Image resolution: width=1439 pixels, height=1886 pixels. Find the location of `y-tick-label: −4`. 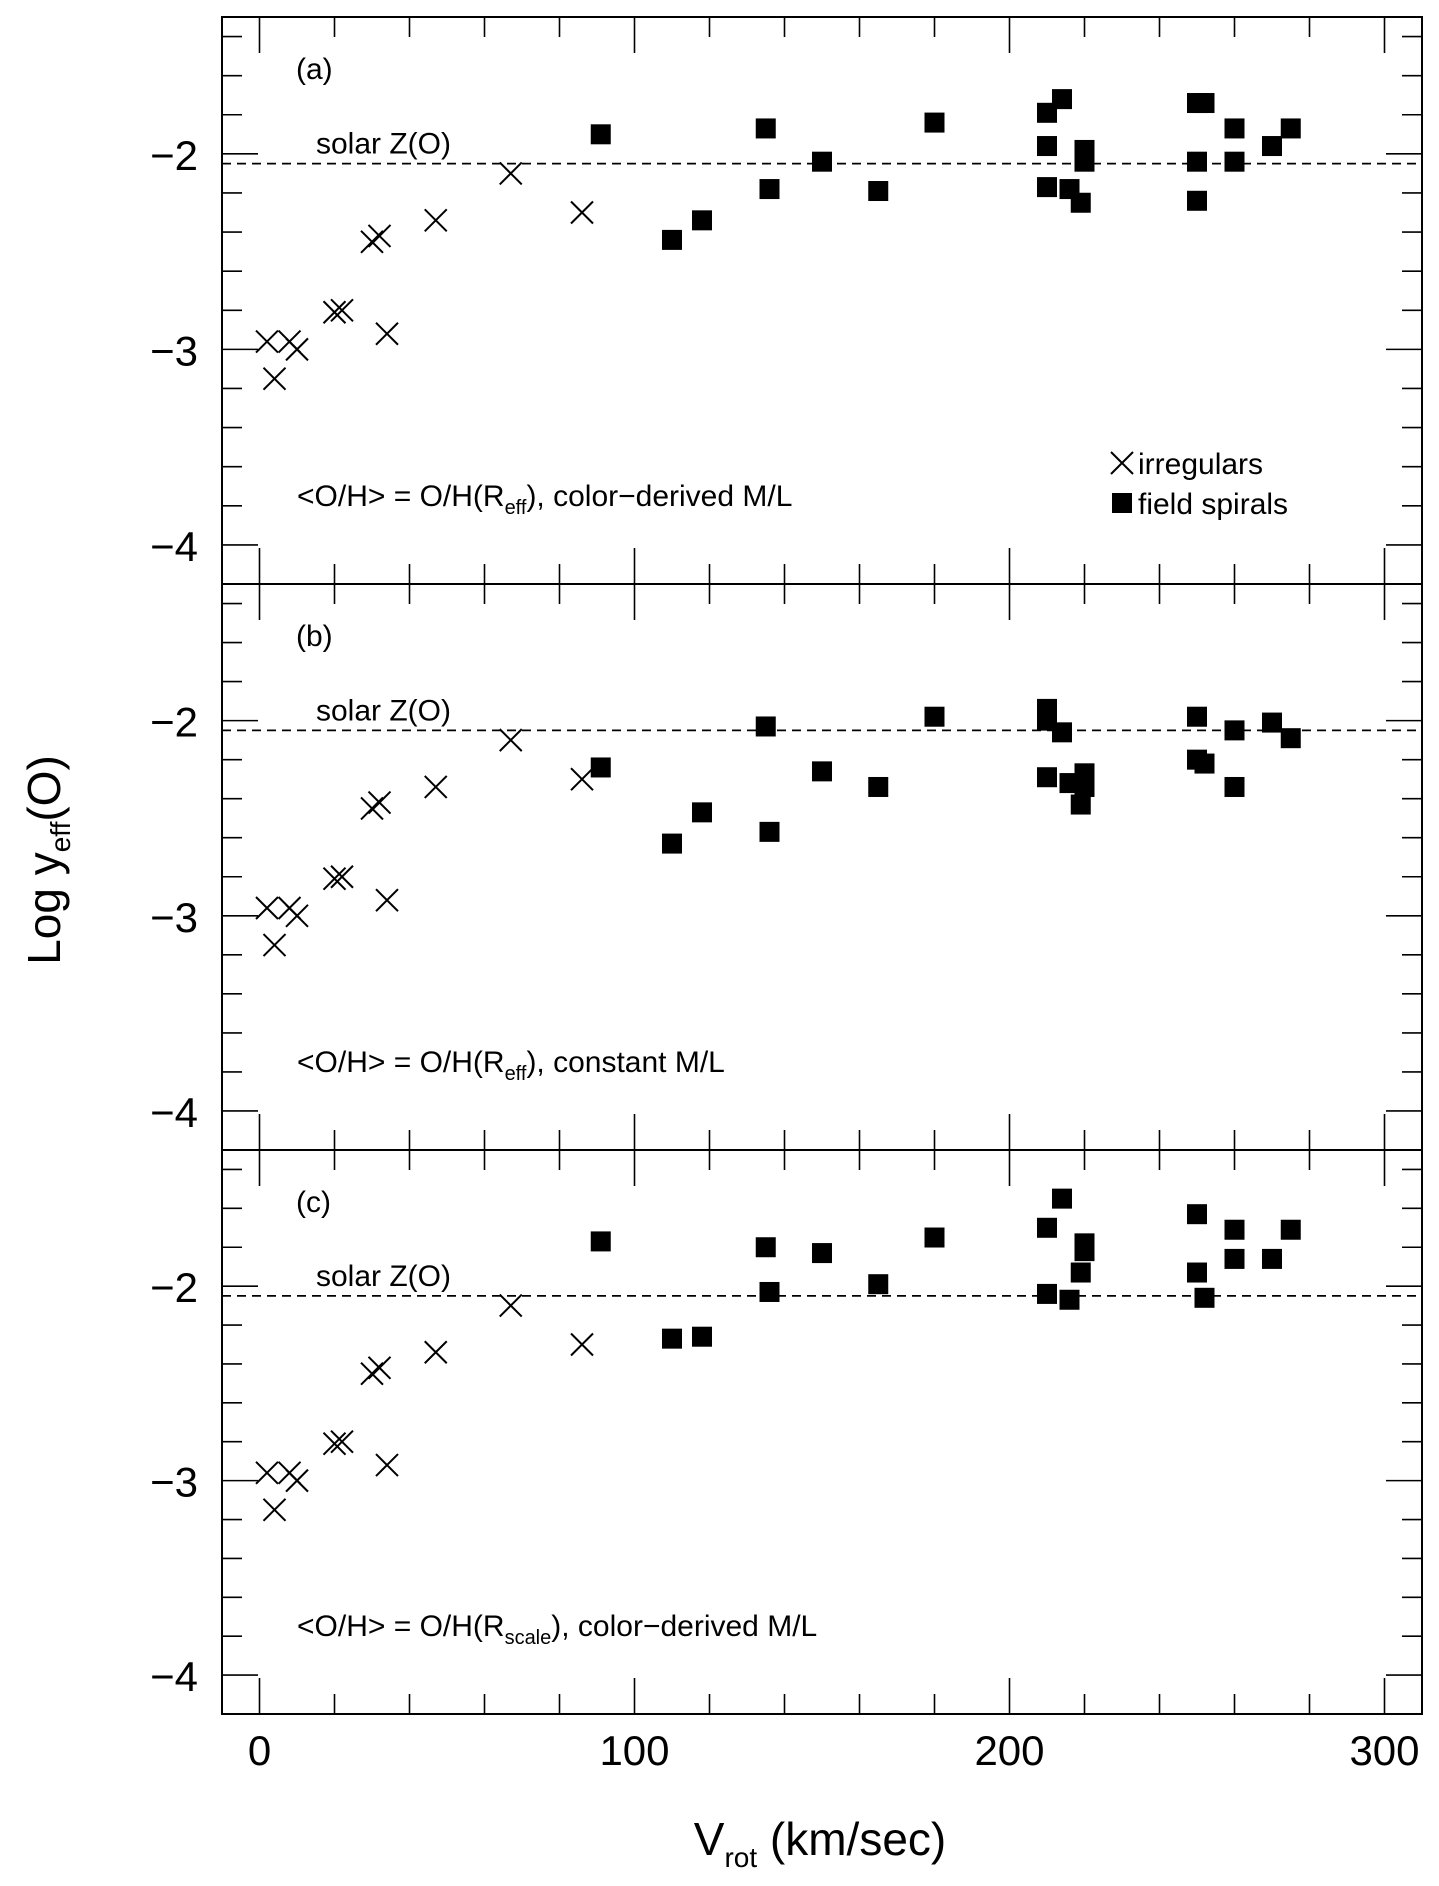

y-tick-label: −4 is located at coordinates (174, 546).